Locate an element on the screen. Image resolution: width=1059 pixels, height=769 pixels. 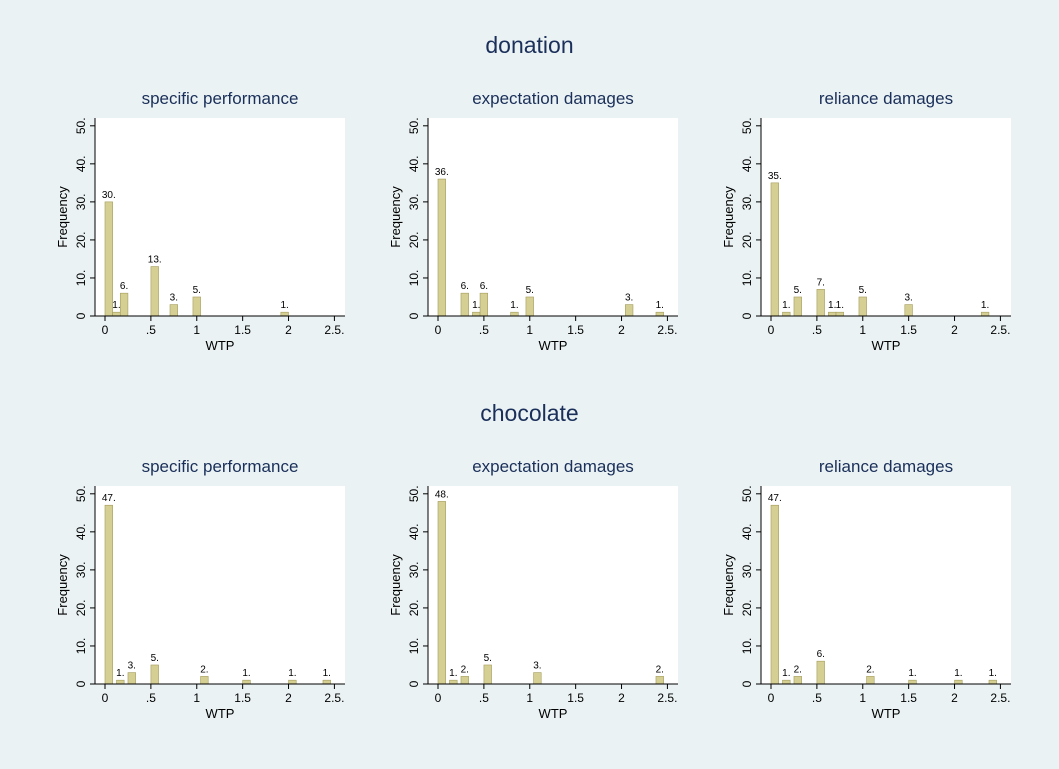
panel-title: expectation damages is located at coordinates (553, 466).